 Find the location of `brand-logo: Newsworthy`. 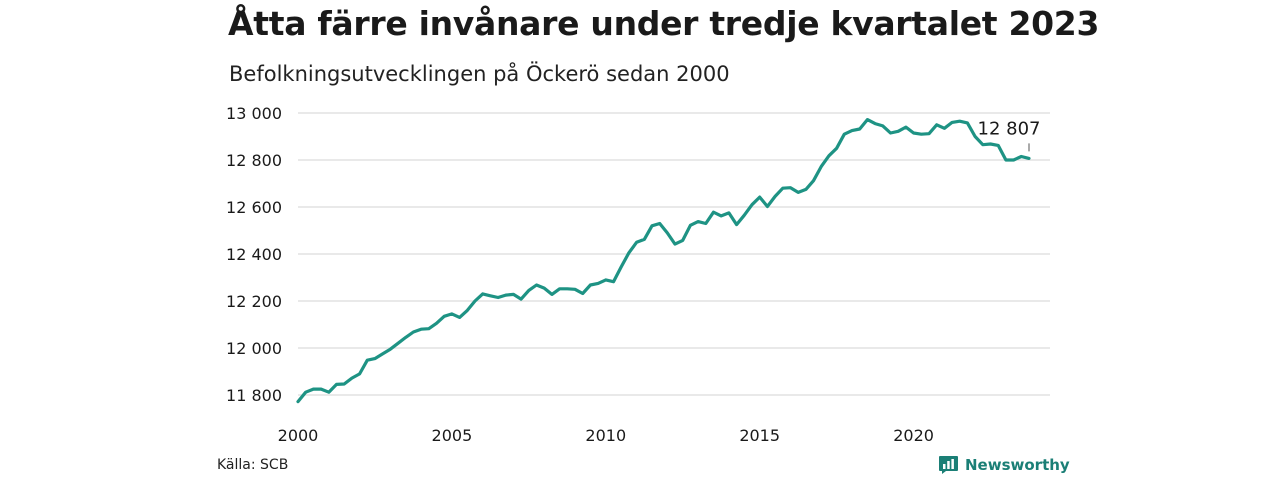

brand-logo: Newsworthy is located at coordinates (1004, 465).